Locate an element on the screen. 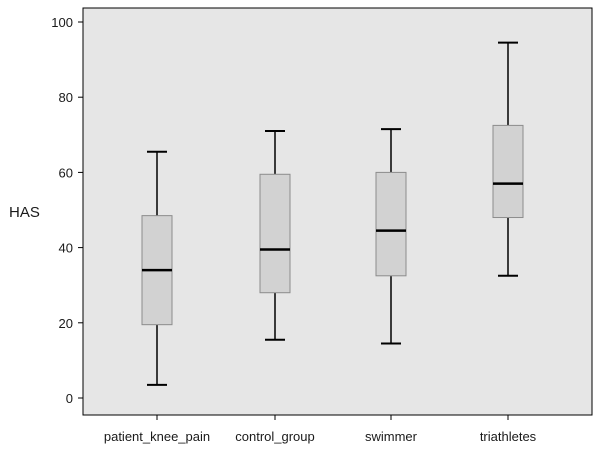 The image size is (600, 453). x-tick-label: swimmer is located at coordinates (391, 436).